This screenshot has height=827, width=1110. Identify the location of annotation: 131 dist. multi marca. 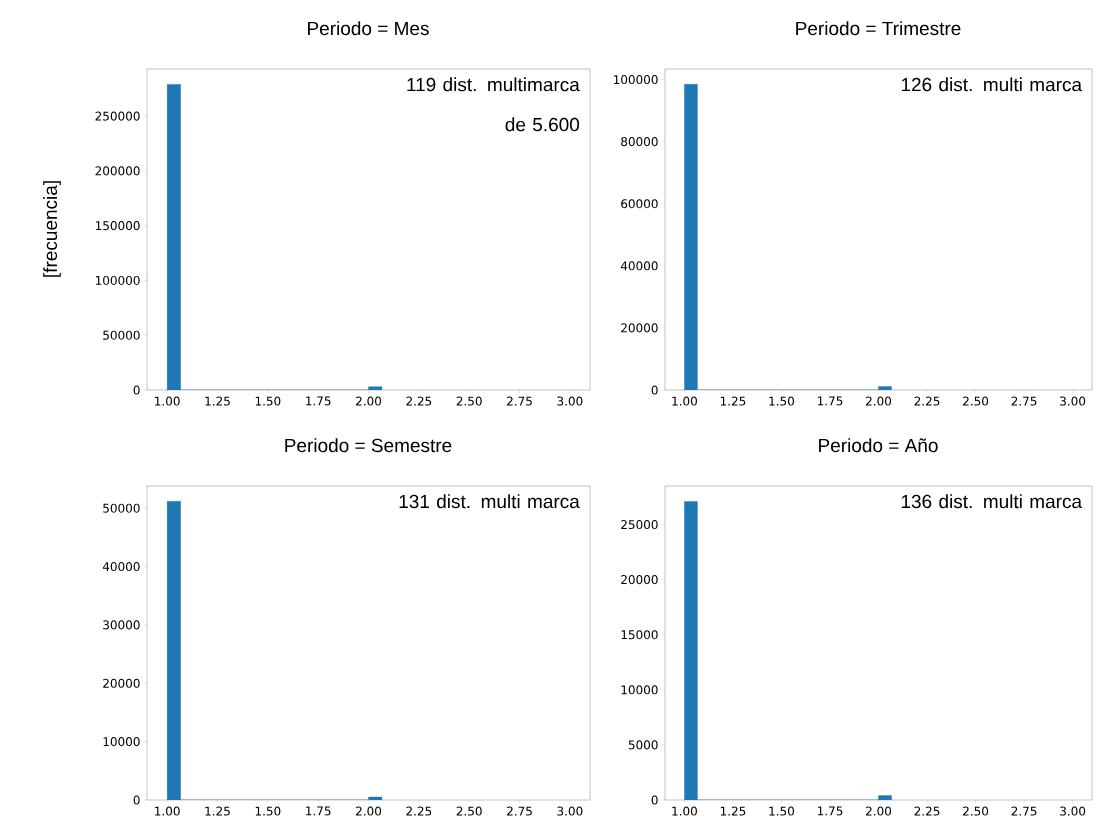
(489, 501).